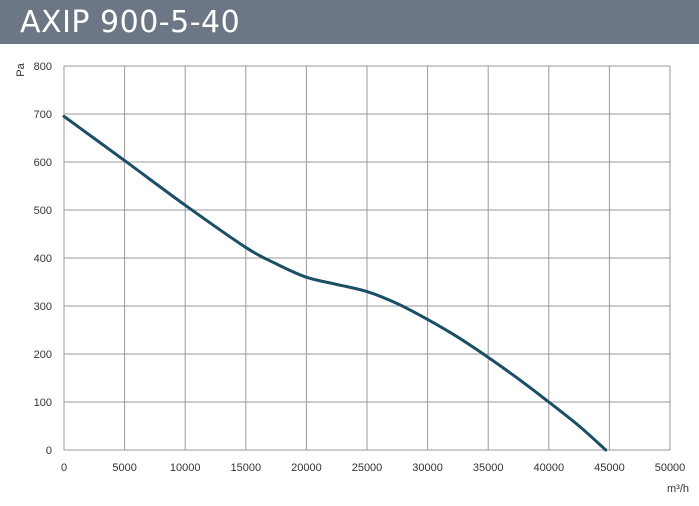  I want to click on chart-title: AXIP 900-5-40, so click(130, 22).